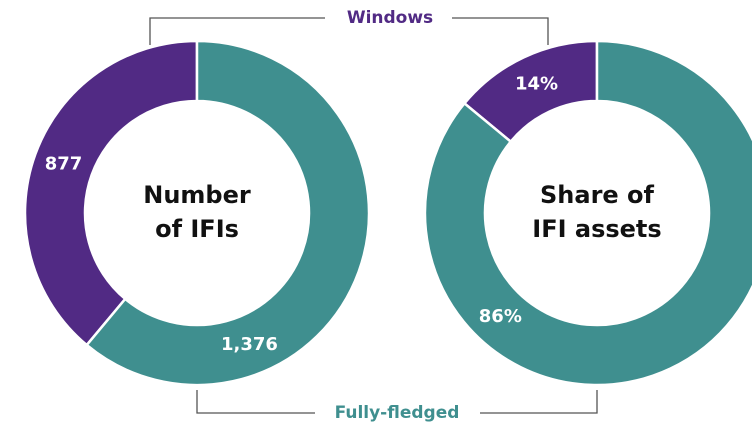 The height and width of the screenshot is (425, 752). What do you see at coordinates (597, 195) in the screenshot?
I see `center-title: Share of` at bounding box center [597, 195].